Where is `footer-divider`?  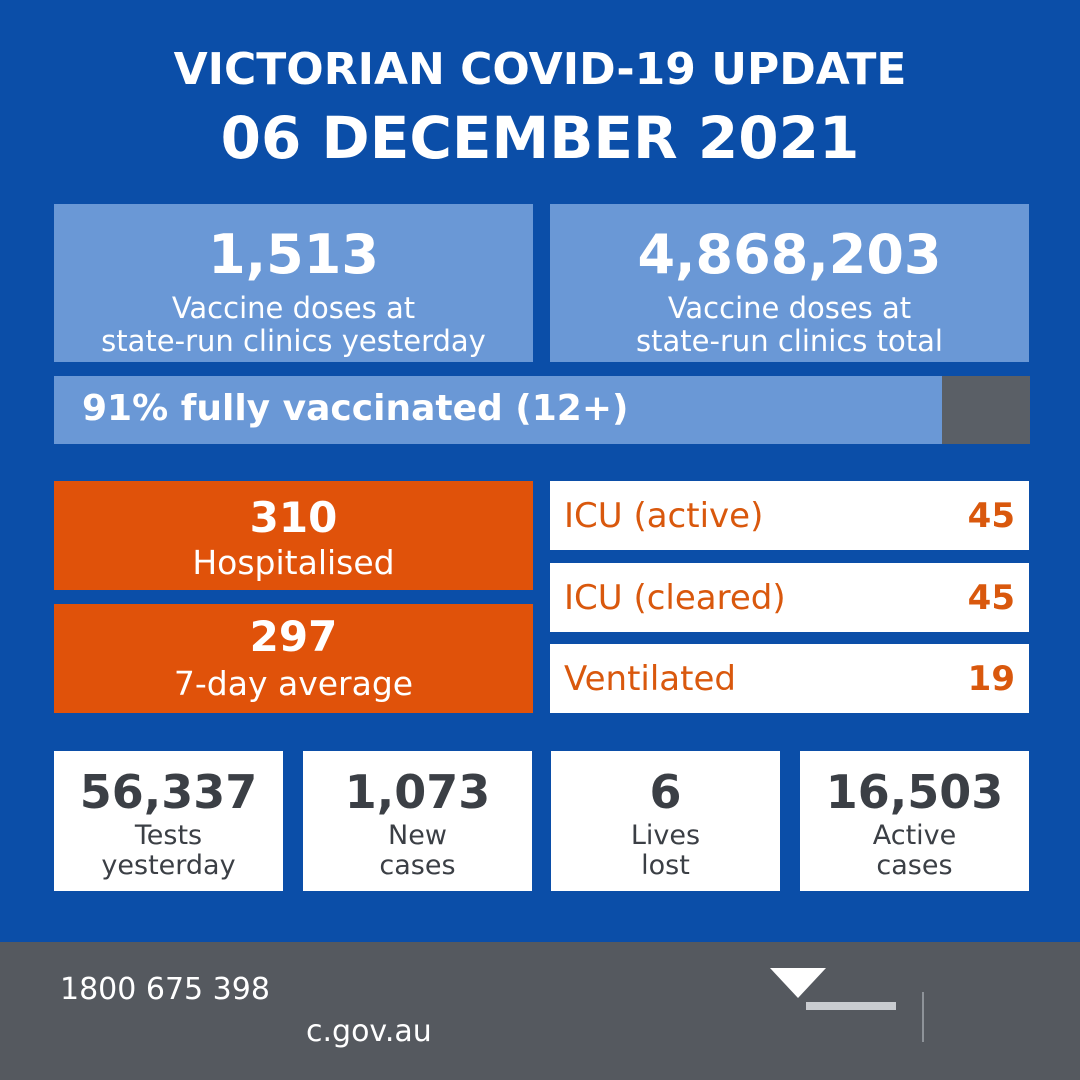 footer-divider is located at coordinates (923, 1017).